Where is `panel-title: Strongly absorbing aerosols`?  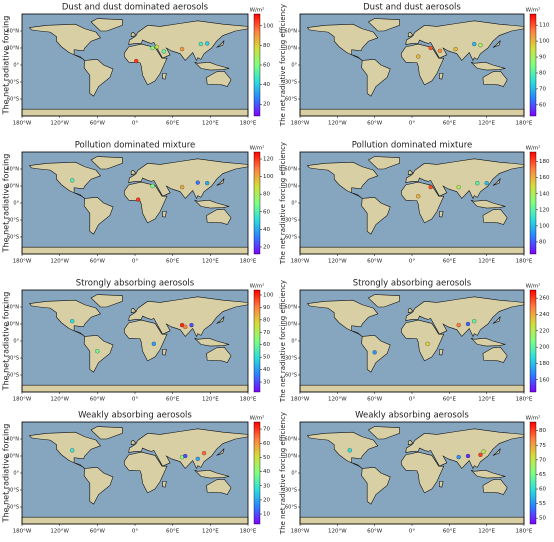 panel-title: Strongly absorbing aerosols is located at coordinates (135, 284).